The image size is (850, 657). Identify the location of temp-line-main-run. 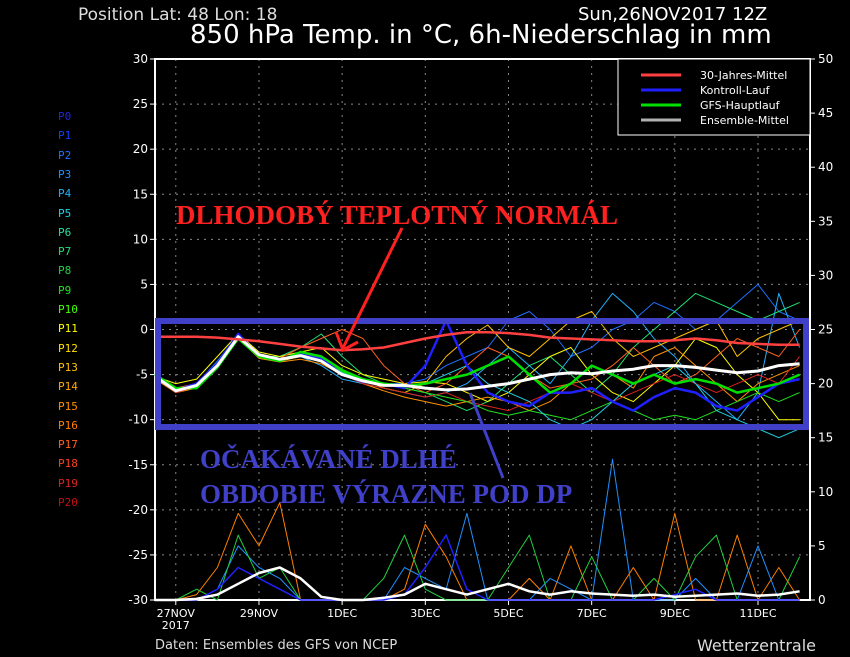
(477, 365).